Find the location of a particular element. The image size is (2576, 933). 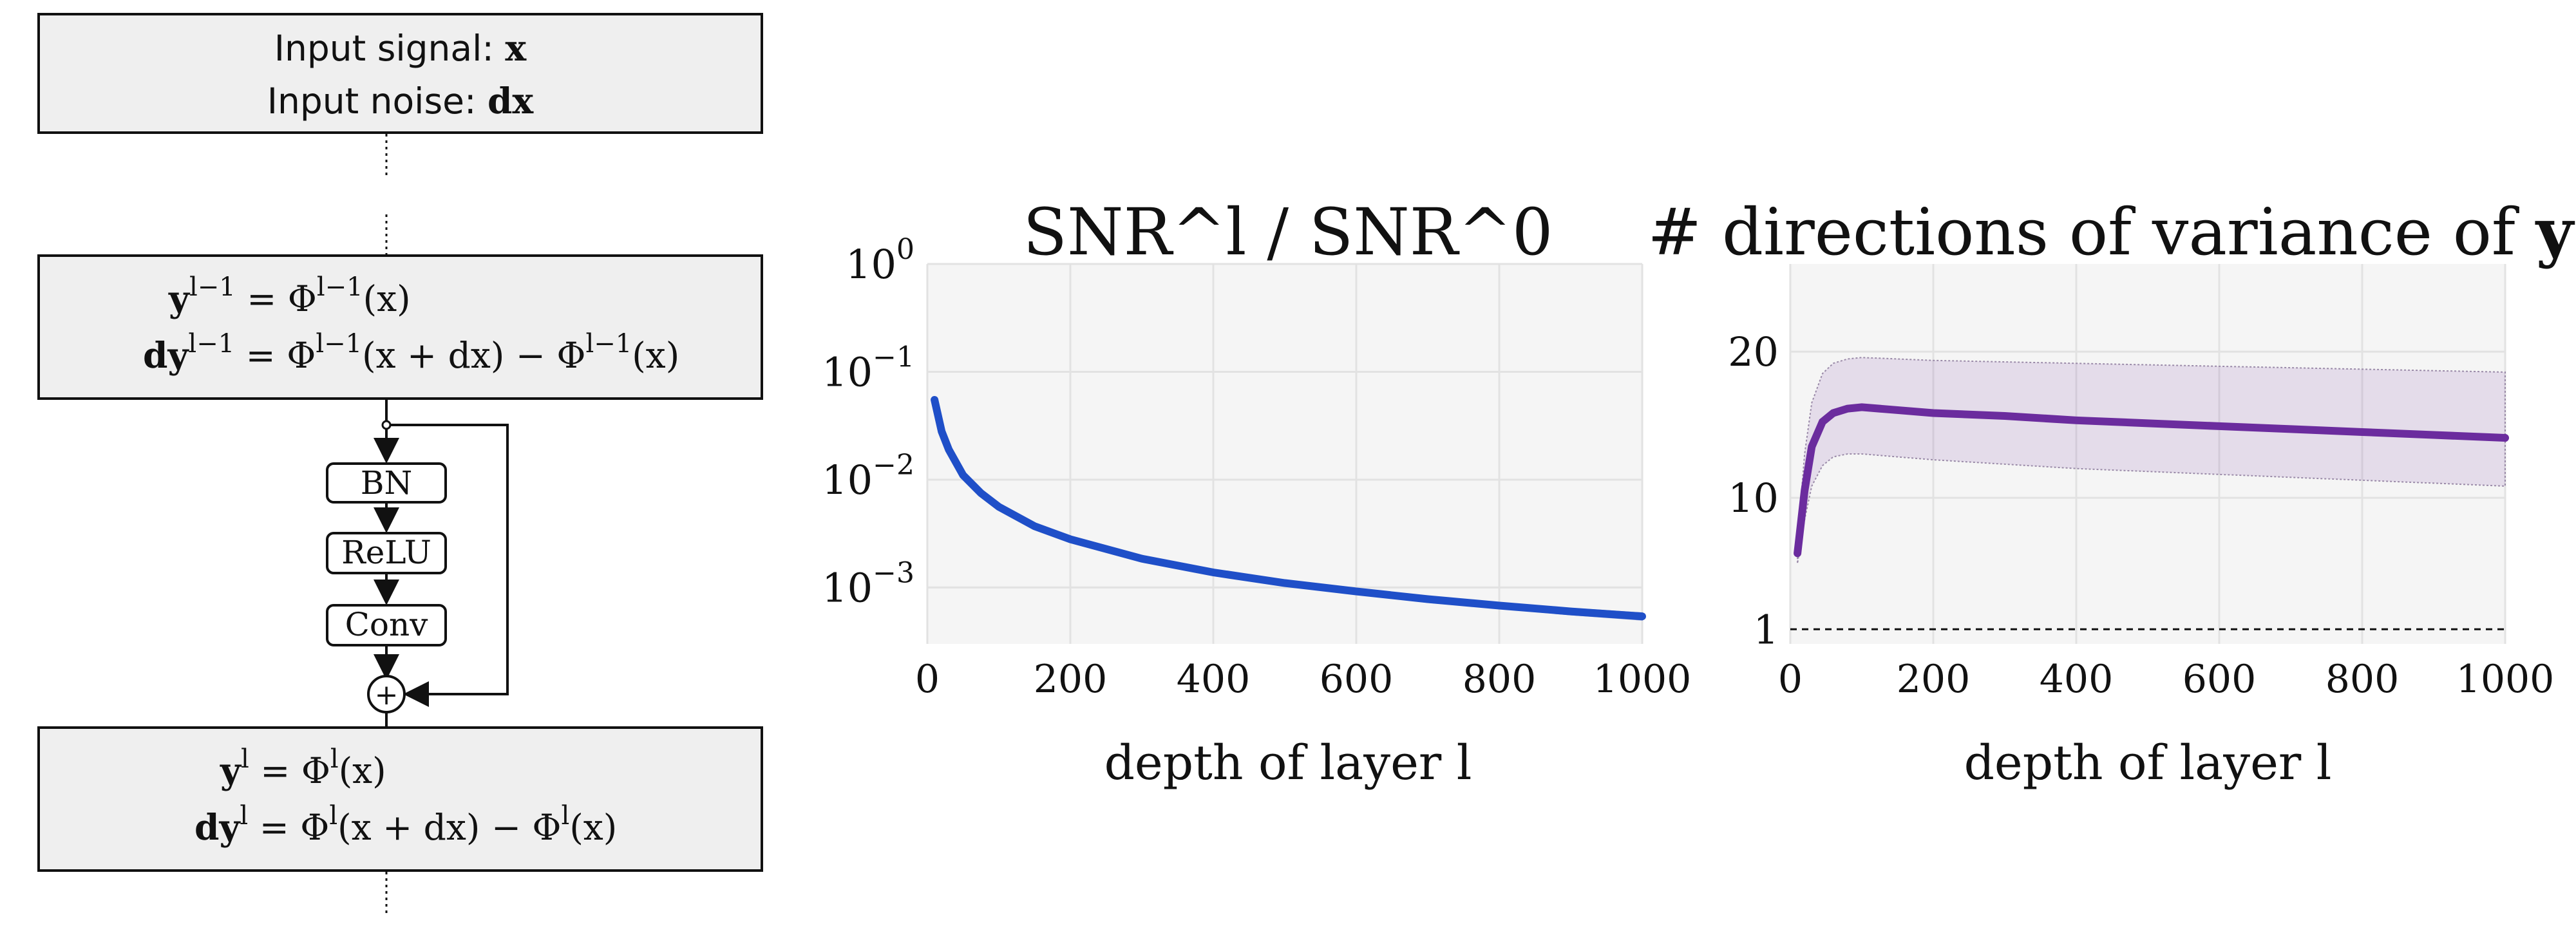

directions-y-tick-label: 10 is located at coordinates (1754, 498).